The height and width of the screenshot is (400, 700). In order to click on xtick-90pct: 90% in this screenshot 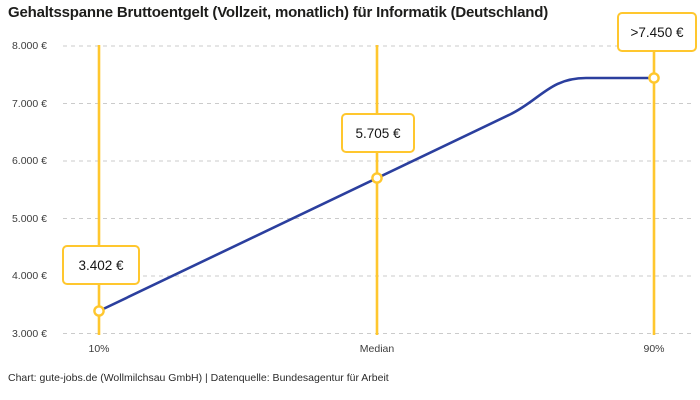, I will do `click(654, 349)`.